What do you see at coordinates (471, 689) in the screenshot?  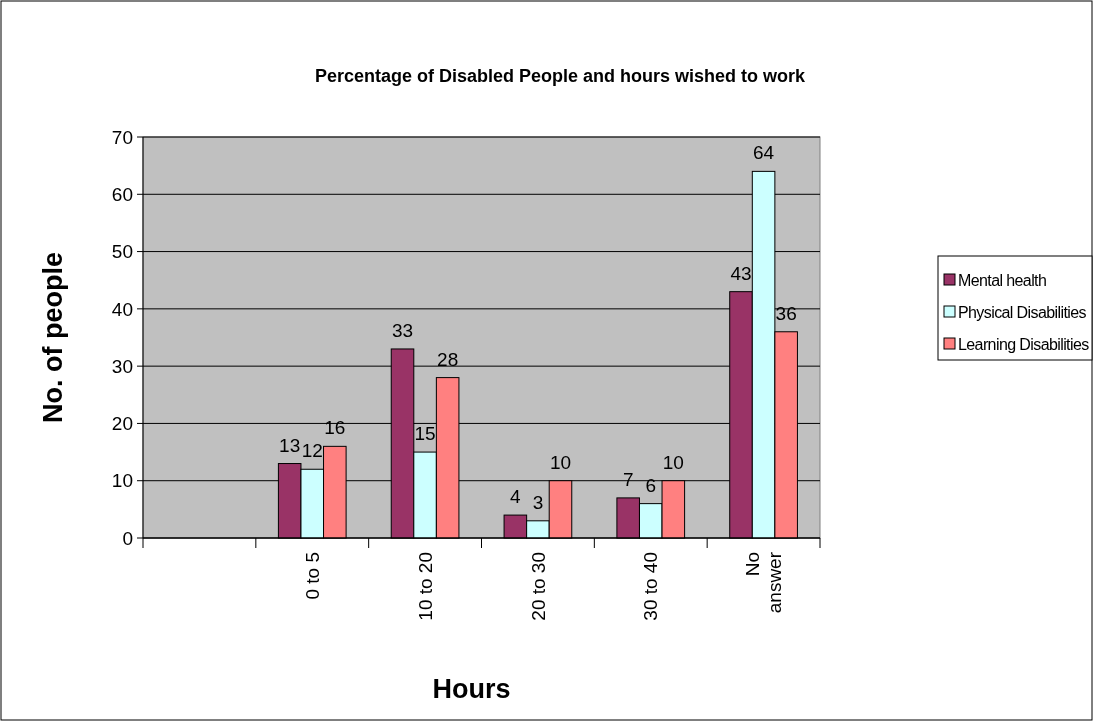 I see `x-axis-title: Hours` at bounding box center [471, 689].